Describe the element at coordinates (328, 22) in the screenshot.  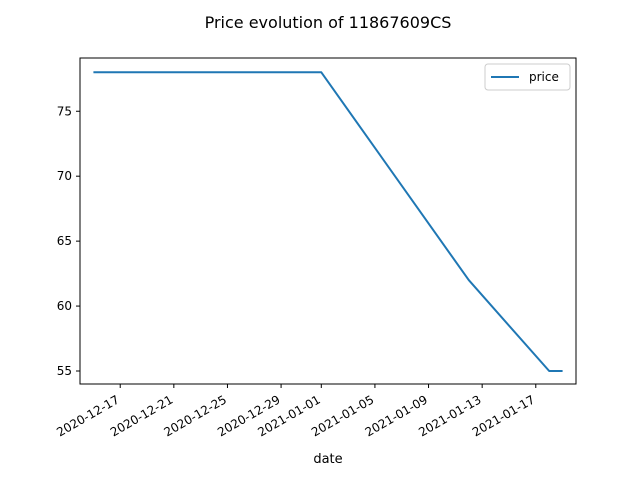
I see `chart-title: Price evolution of 11867609CS` at that location.